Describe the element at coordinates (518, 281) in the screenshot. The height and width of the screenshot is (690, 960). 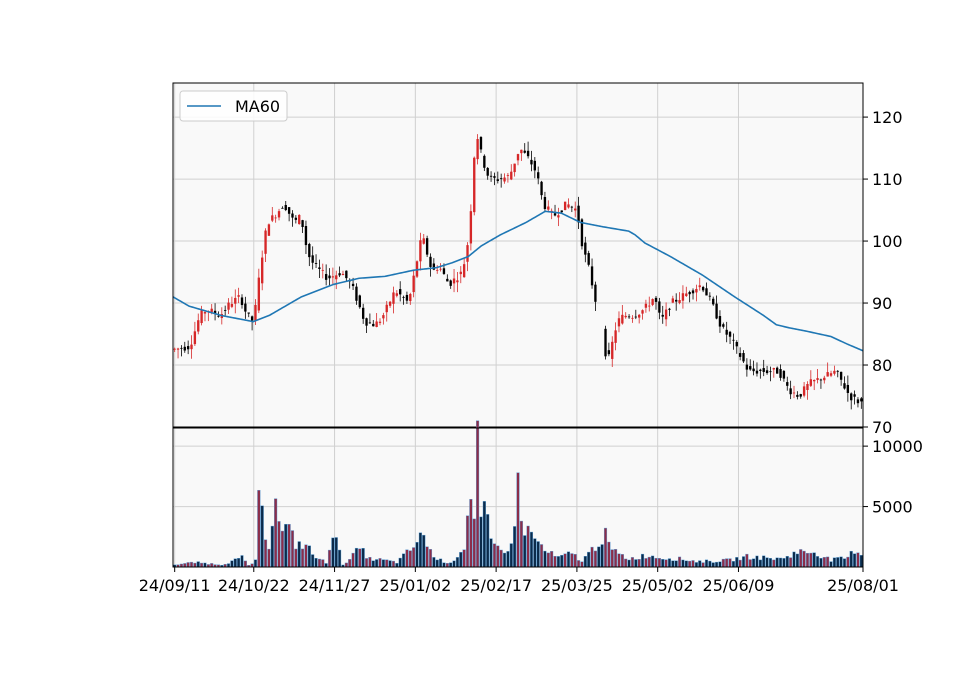
I see `ma60-line` at that location.